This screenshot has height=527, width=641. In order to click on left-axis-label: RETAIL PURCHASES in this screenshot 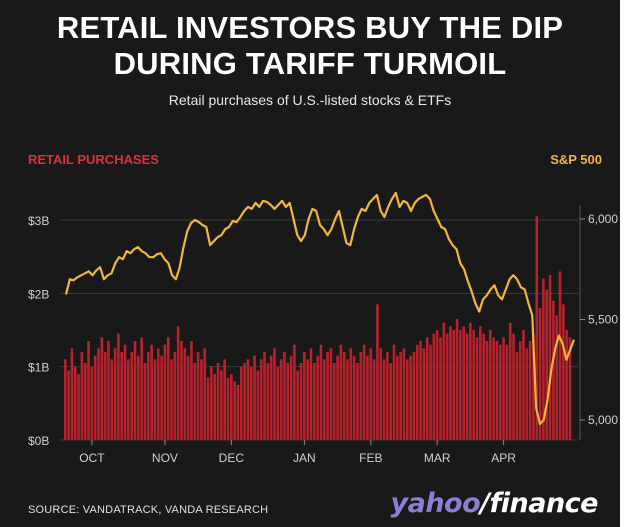, I will do `click(93, 159)`.